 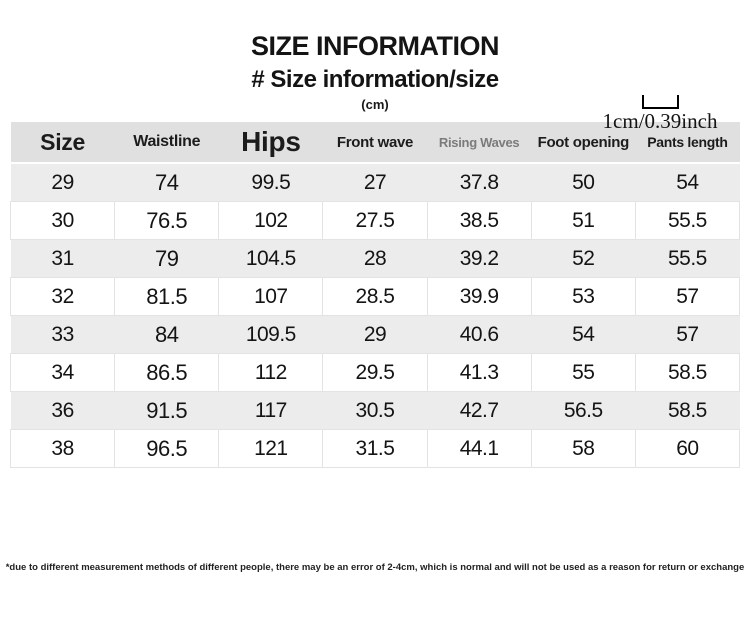 I want to click on cell-foot-opening: 50, so click(x=583, y=182).